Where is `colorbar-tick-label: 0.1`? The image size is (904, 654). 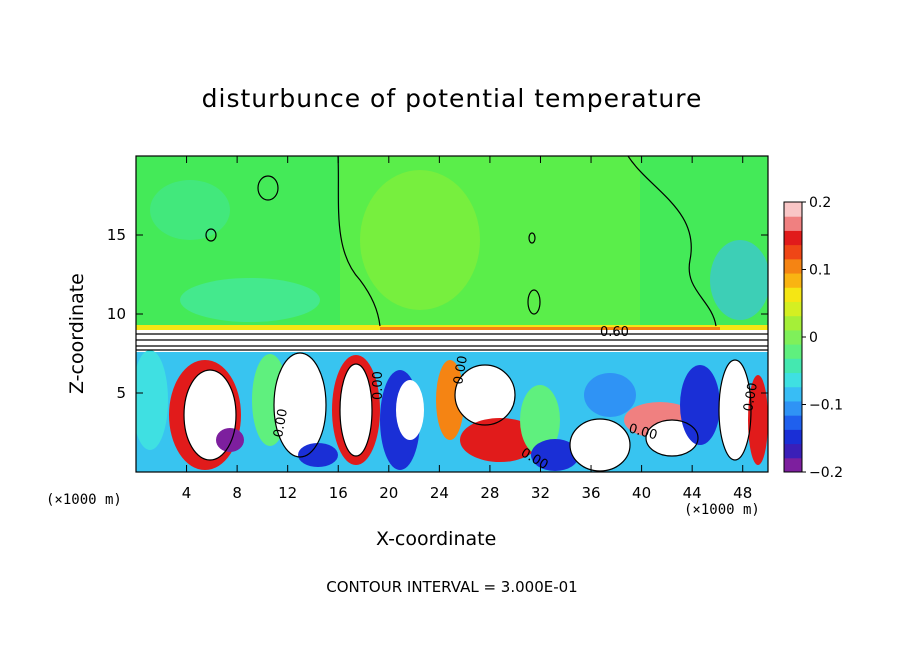
colorbar-tick-label: 0.1 is located at coordinates (820, 271).